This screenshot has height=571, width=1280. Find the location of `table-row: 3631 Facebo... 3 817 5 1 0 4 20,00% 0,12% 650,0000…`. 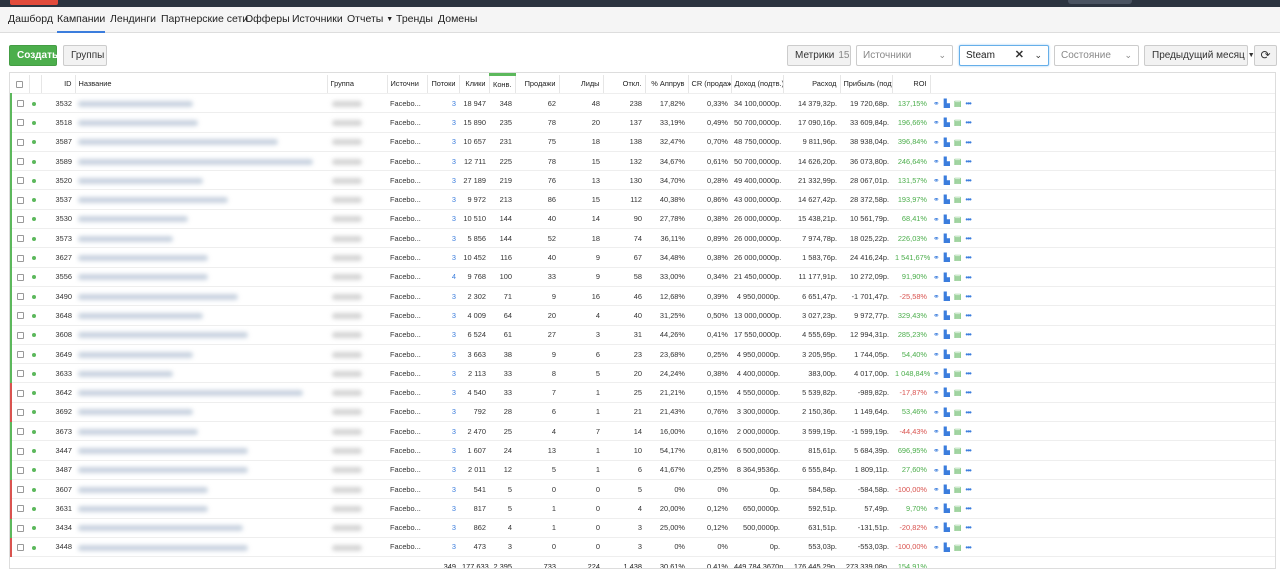

table-row: 3631 Facebo... 3 817 5 1 0 4 20,00% 0,12% 650,0000… is located at coordinates (642, 508).